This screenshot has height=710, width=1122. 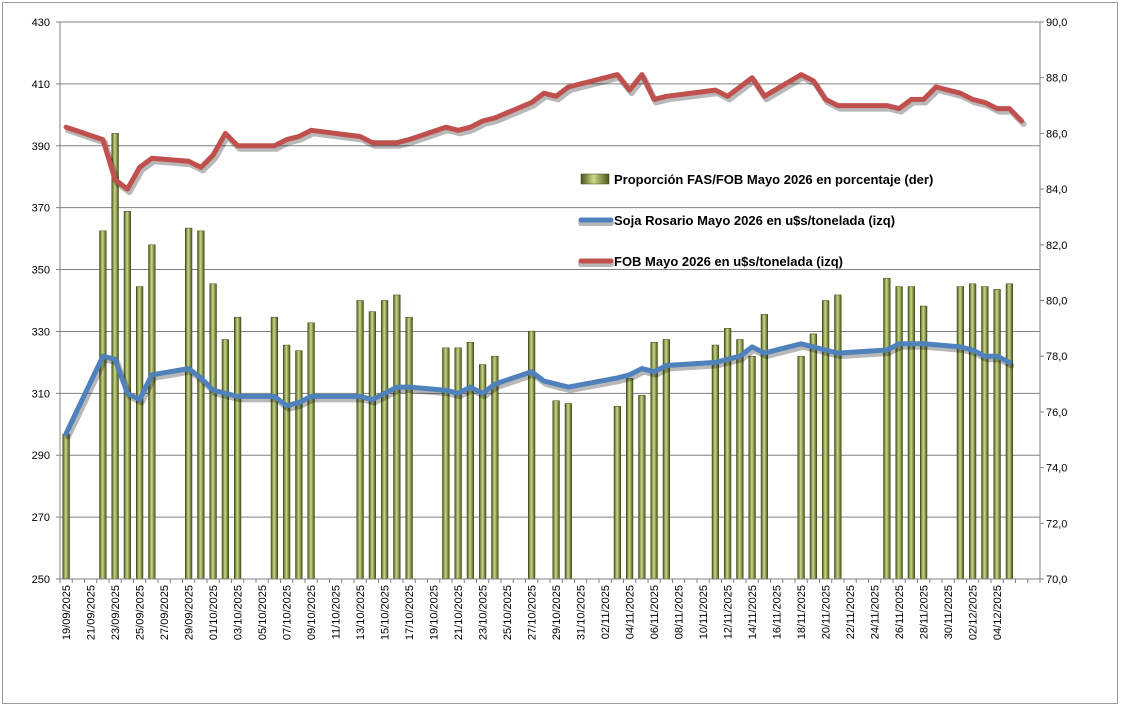 I want to click on right-tick-label: 82,0, so click(x=1056, y=246).